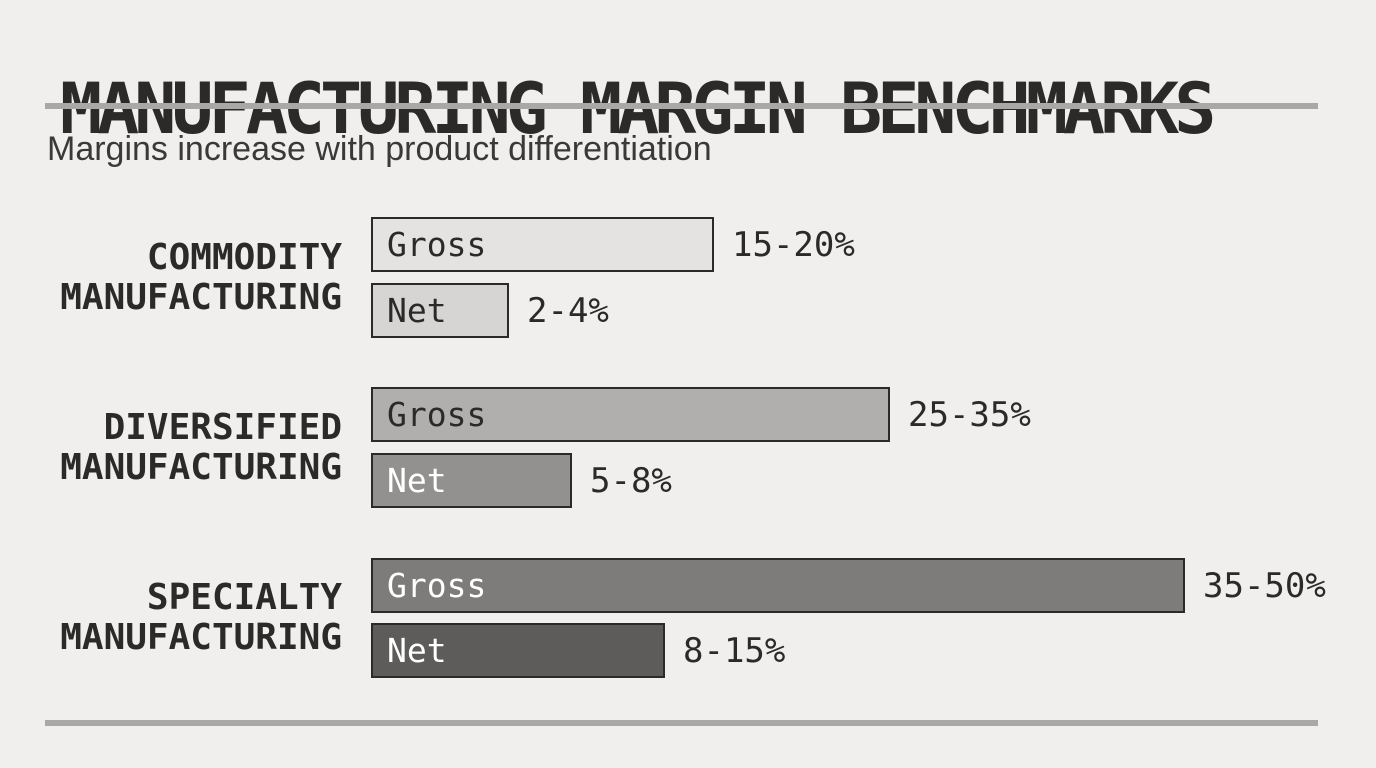 The width and height of the screenshot is (1376, 768). What do you see at coordinates (518, 650) in the screenshot?
I see `bar-specialty-net: Net` at bounding box center [518, 650].